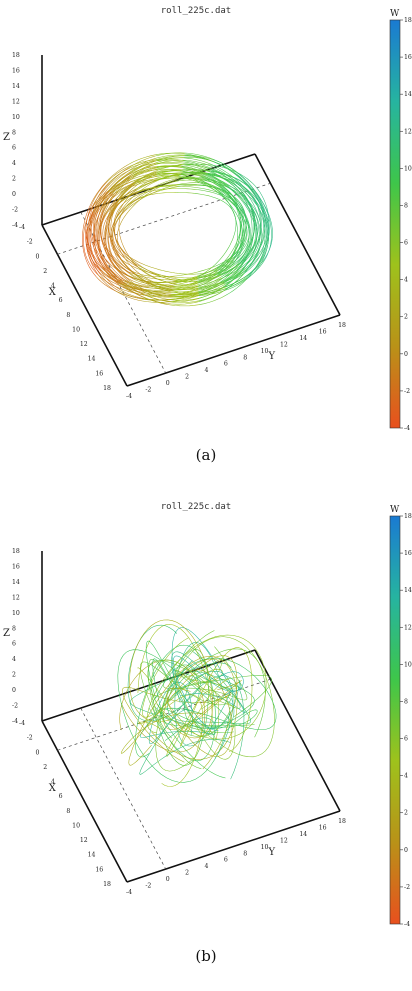 The width and height of the screenshot is (412, 991). I want to click on y-tick-label: 6, so click(226, 860).